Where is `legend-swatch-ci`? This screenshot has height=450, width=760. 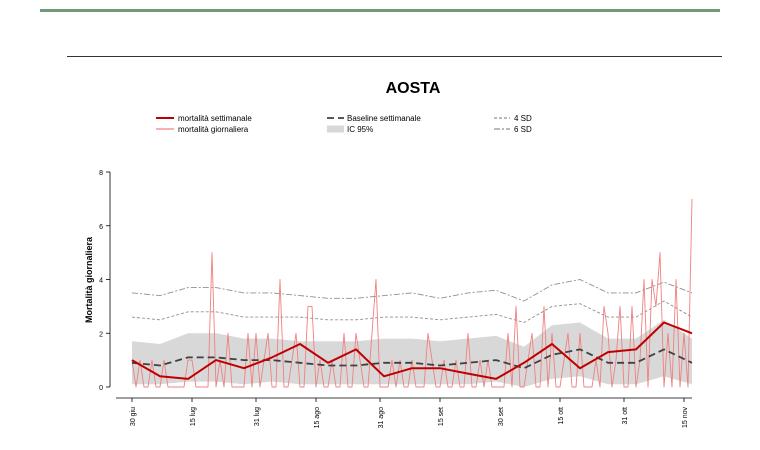
legend-swatch-ci is located at coordinates (335, 129).